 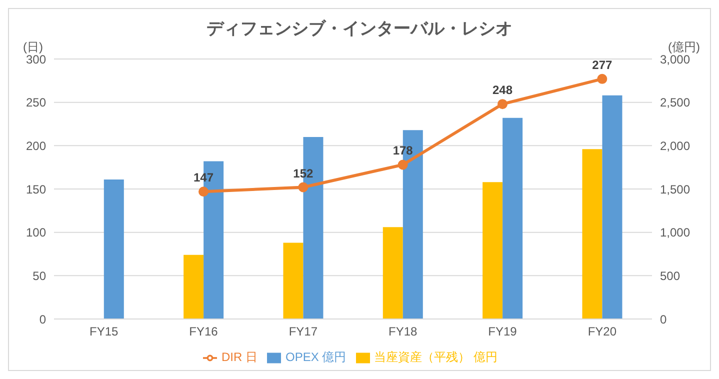 What do you see at coordinates (602, 65) in the screenshot?
I see `data-label: 277` at bounding box center [602, 65].